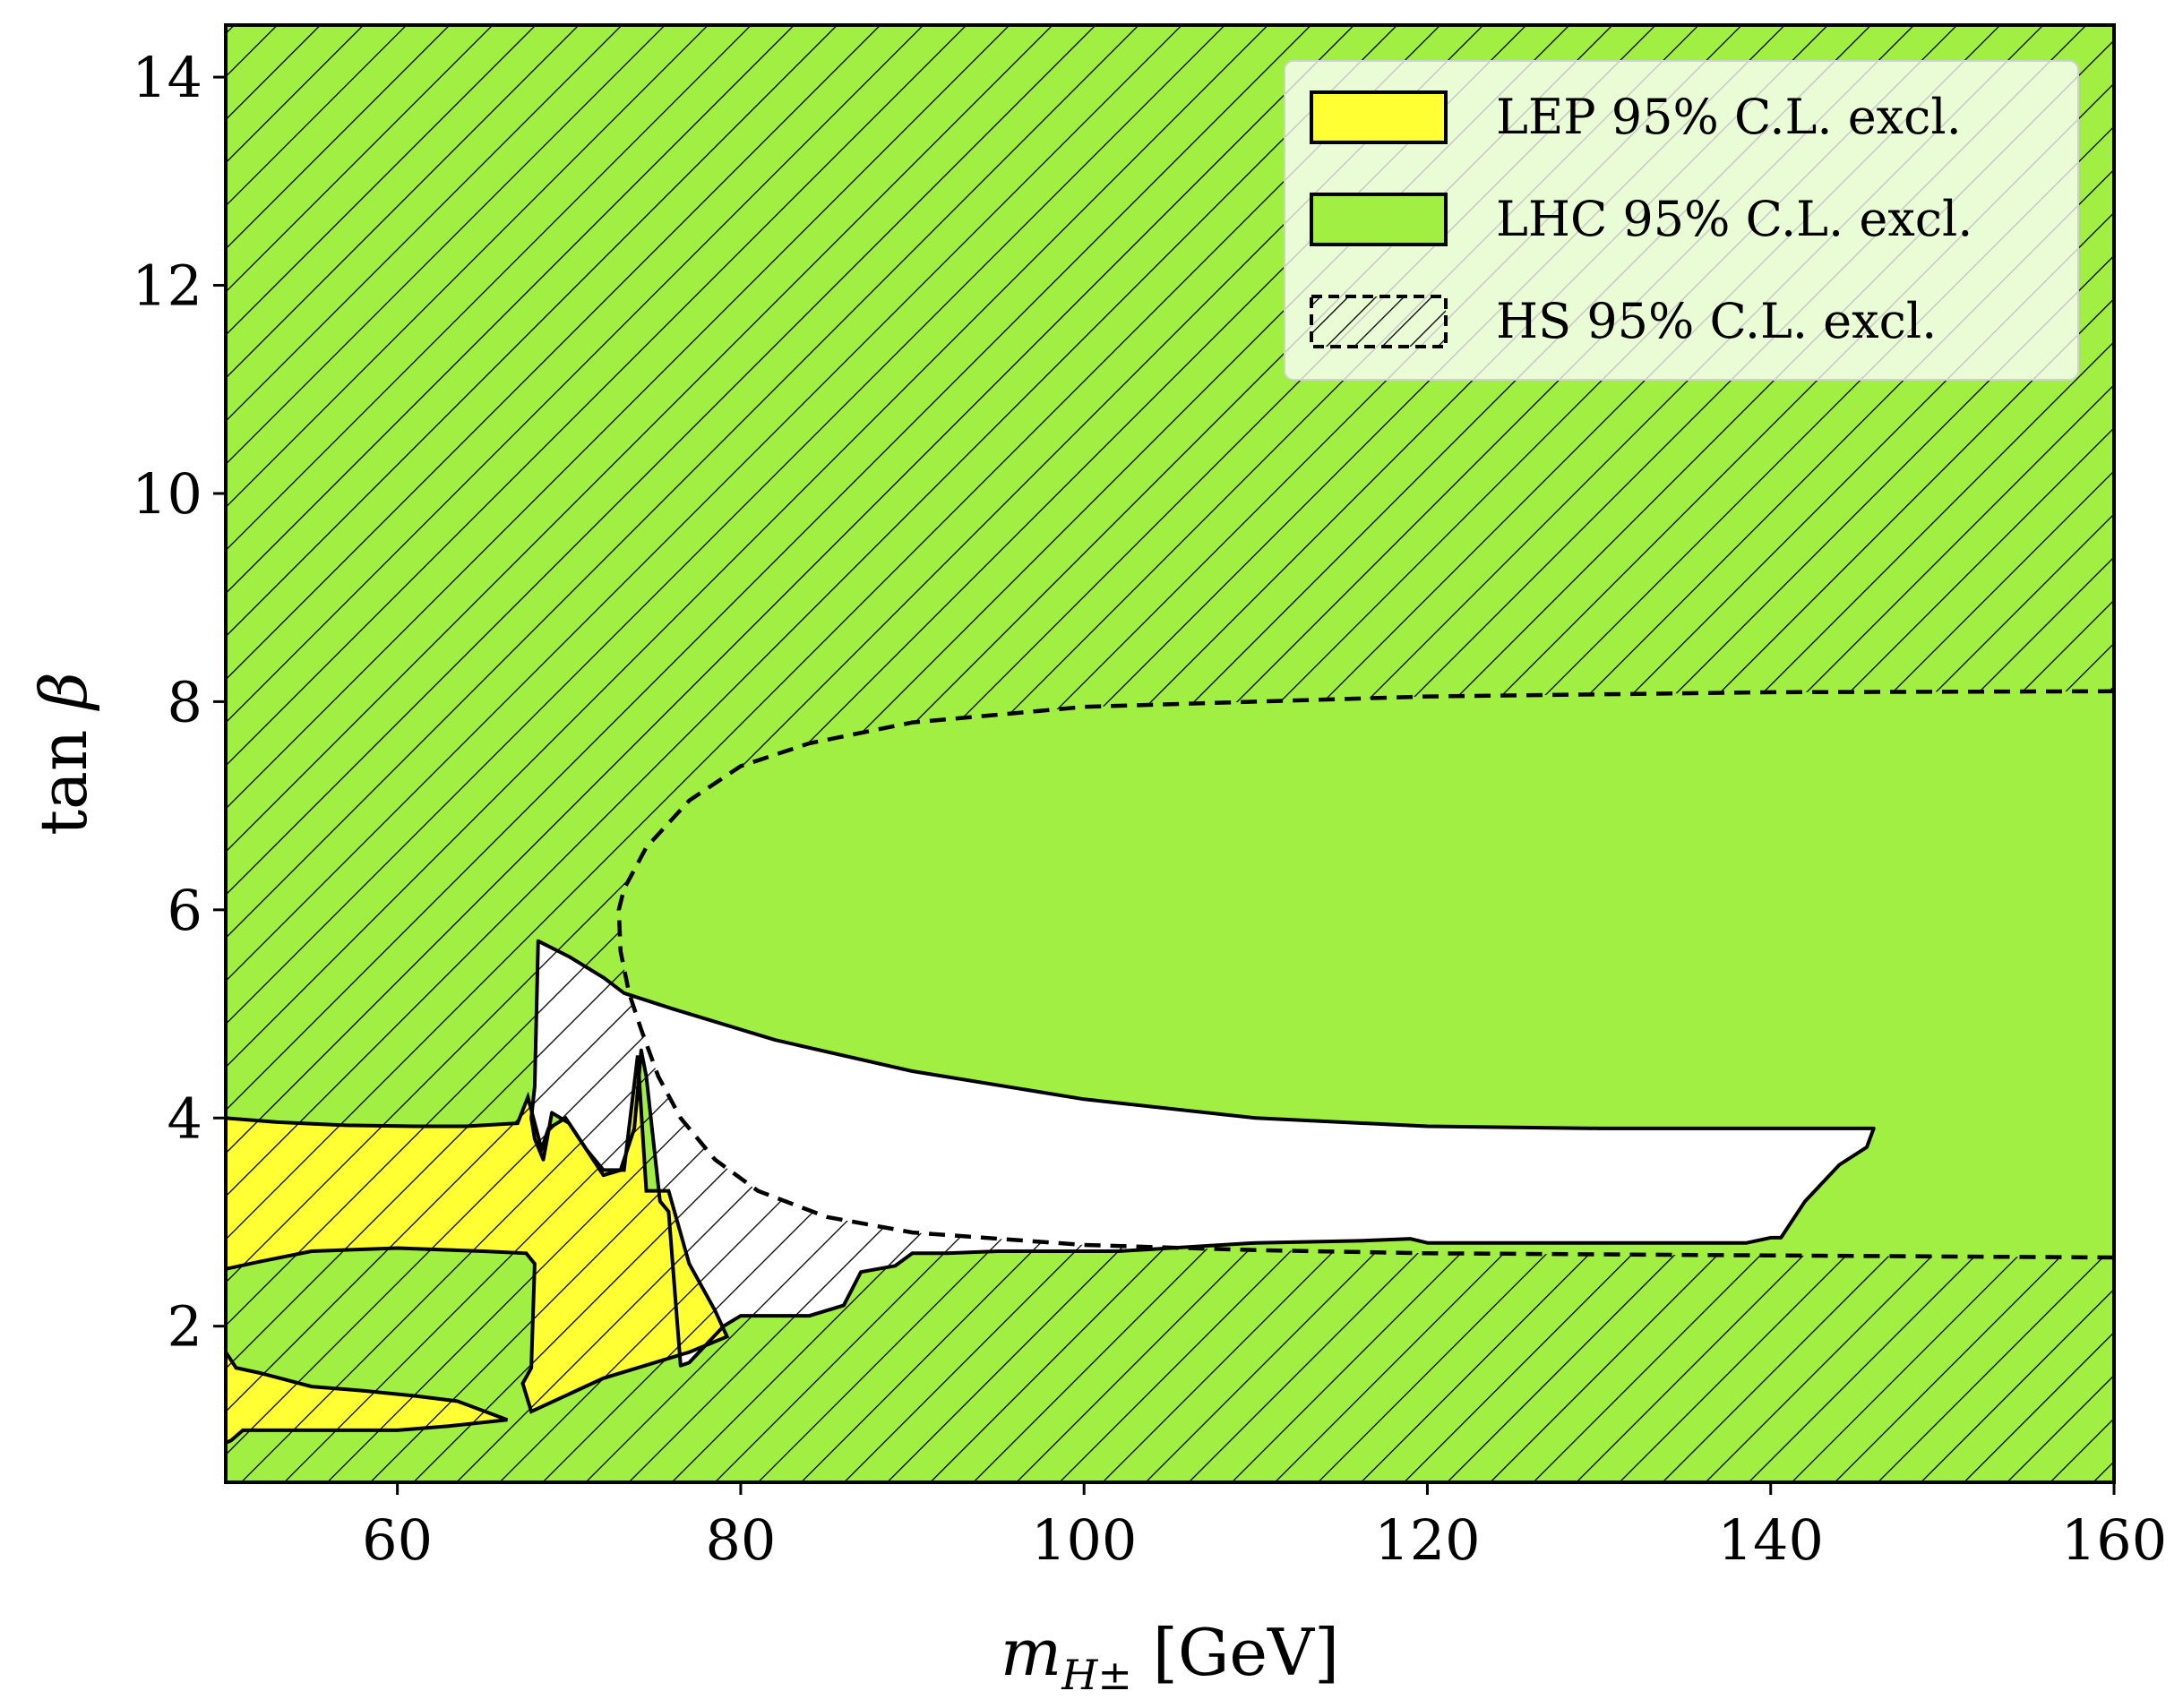 The height and width of the screenshot is (1708, 2183). Describe the element at coordinates (167, 286) in the screenshot. I see `y-tick-label: 12` at that location.